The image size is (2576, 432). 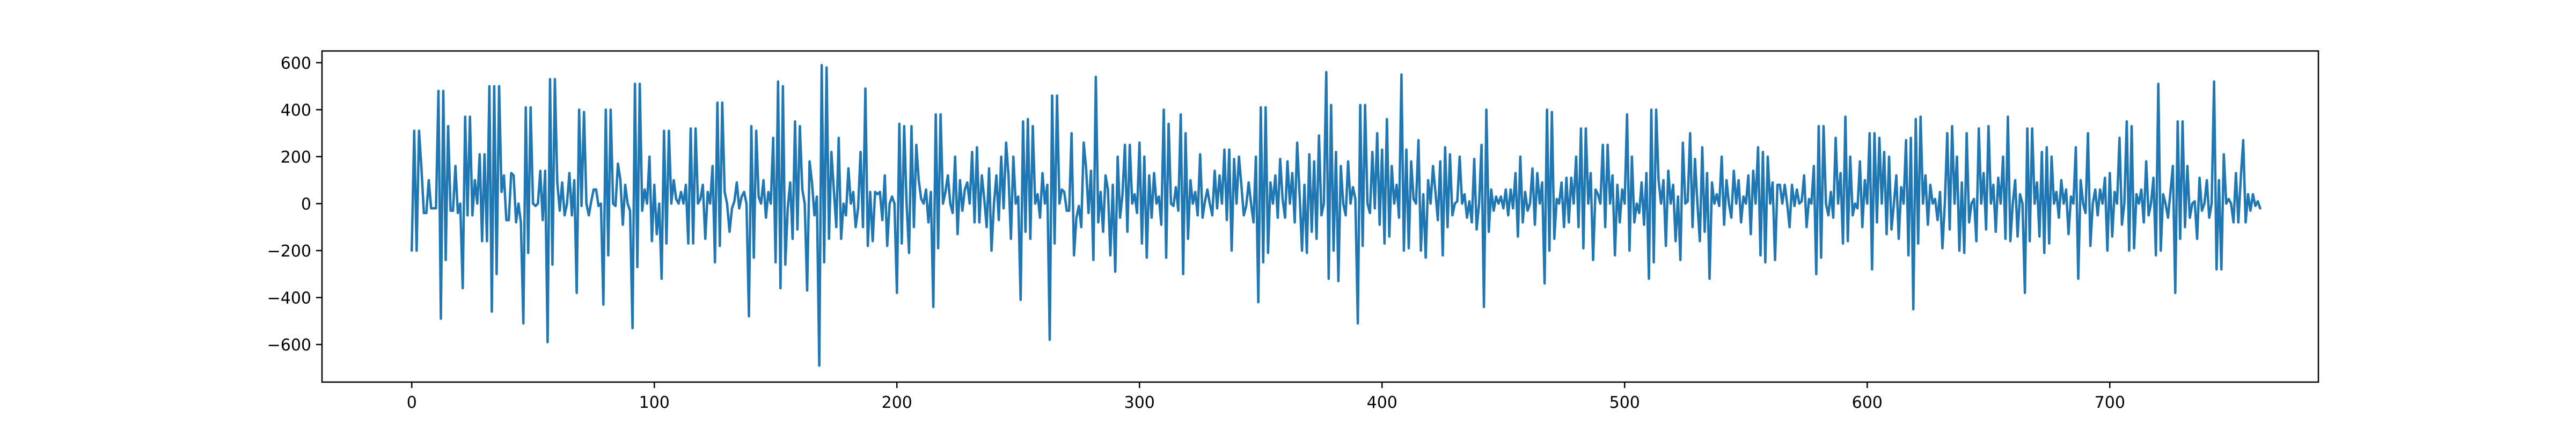 What do you see at coordinates (306, 204) in the screenshot?
I see `y-tick-label: 0` at bounding box center [306, 204].